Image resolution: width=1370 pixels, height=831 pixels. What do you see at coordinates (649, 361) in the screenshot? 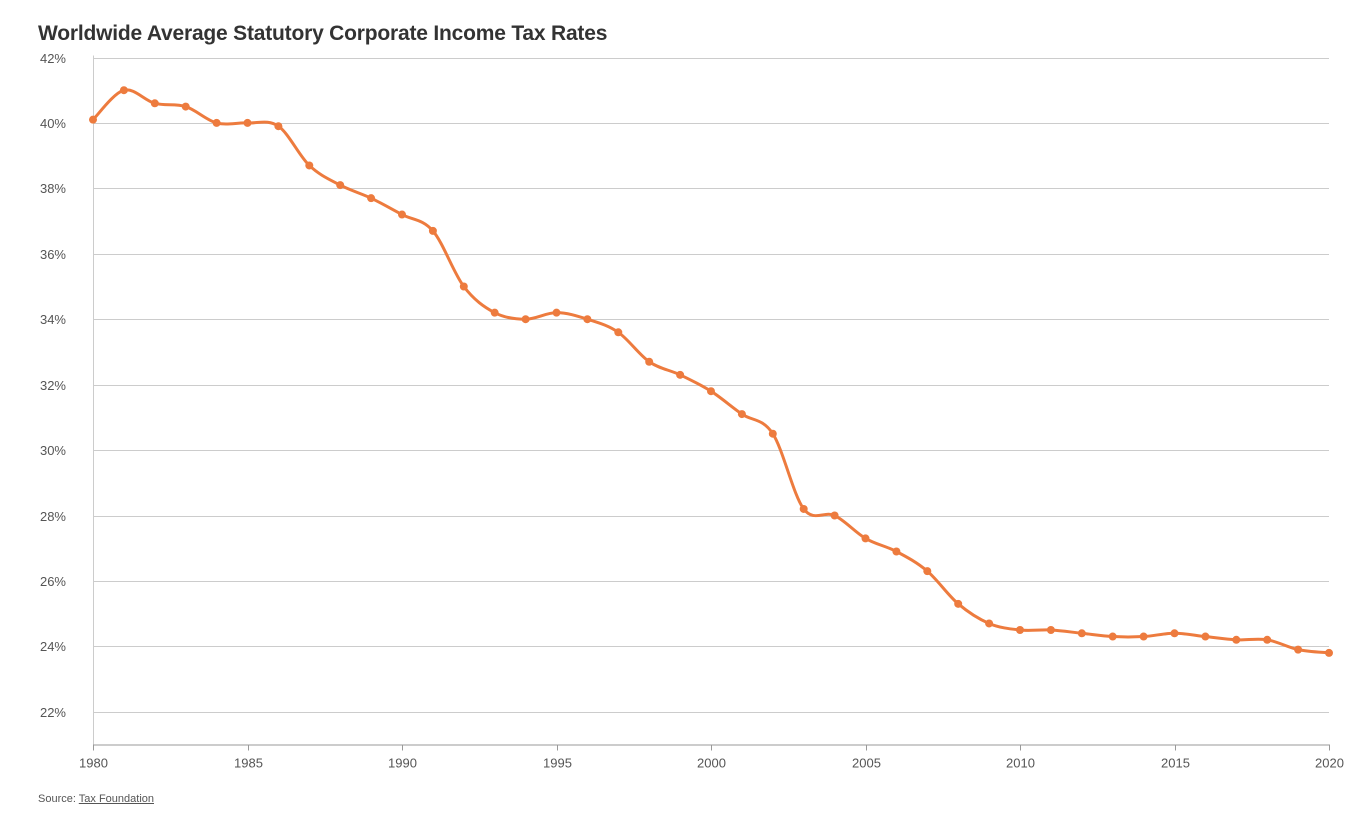
I see `data-point-1998` at bounding box center [649, 361].